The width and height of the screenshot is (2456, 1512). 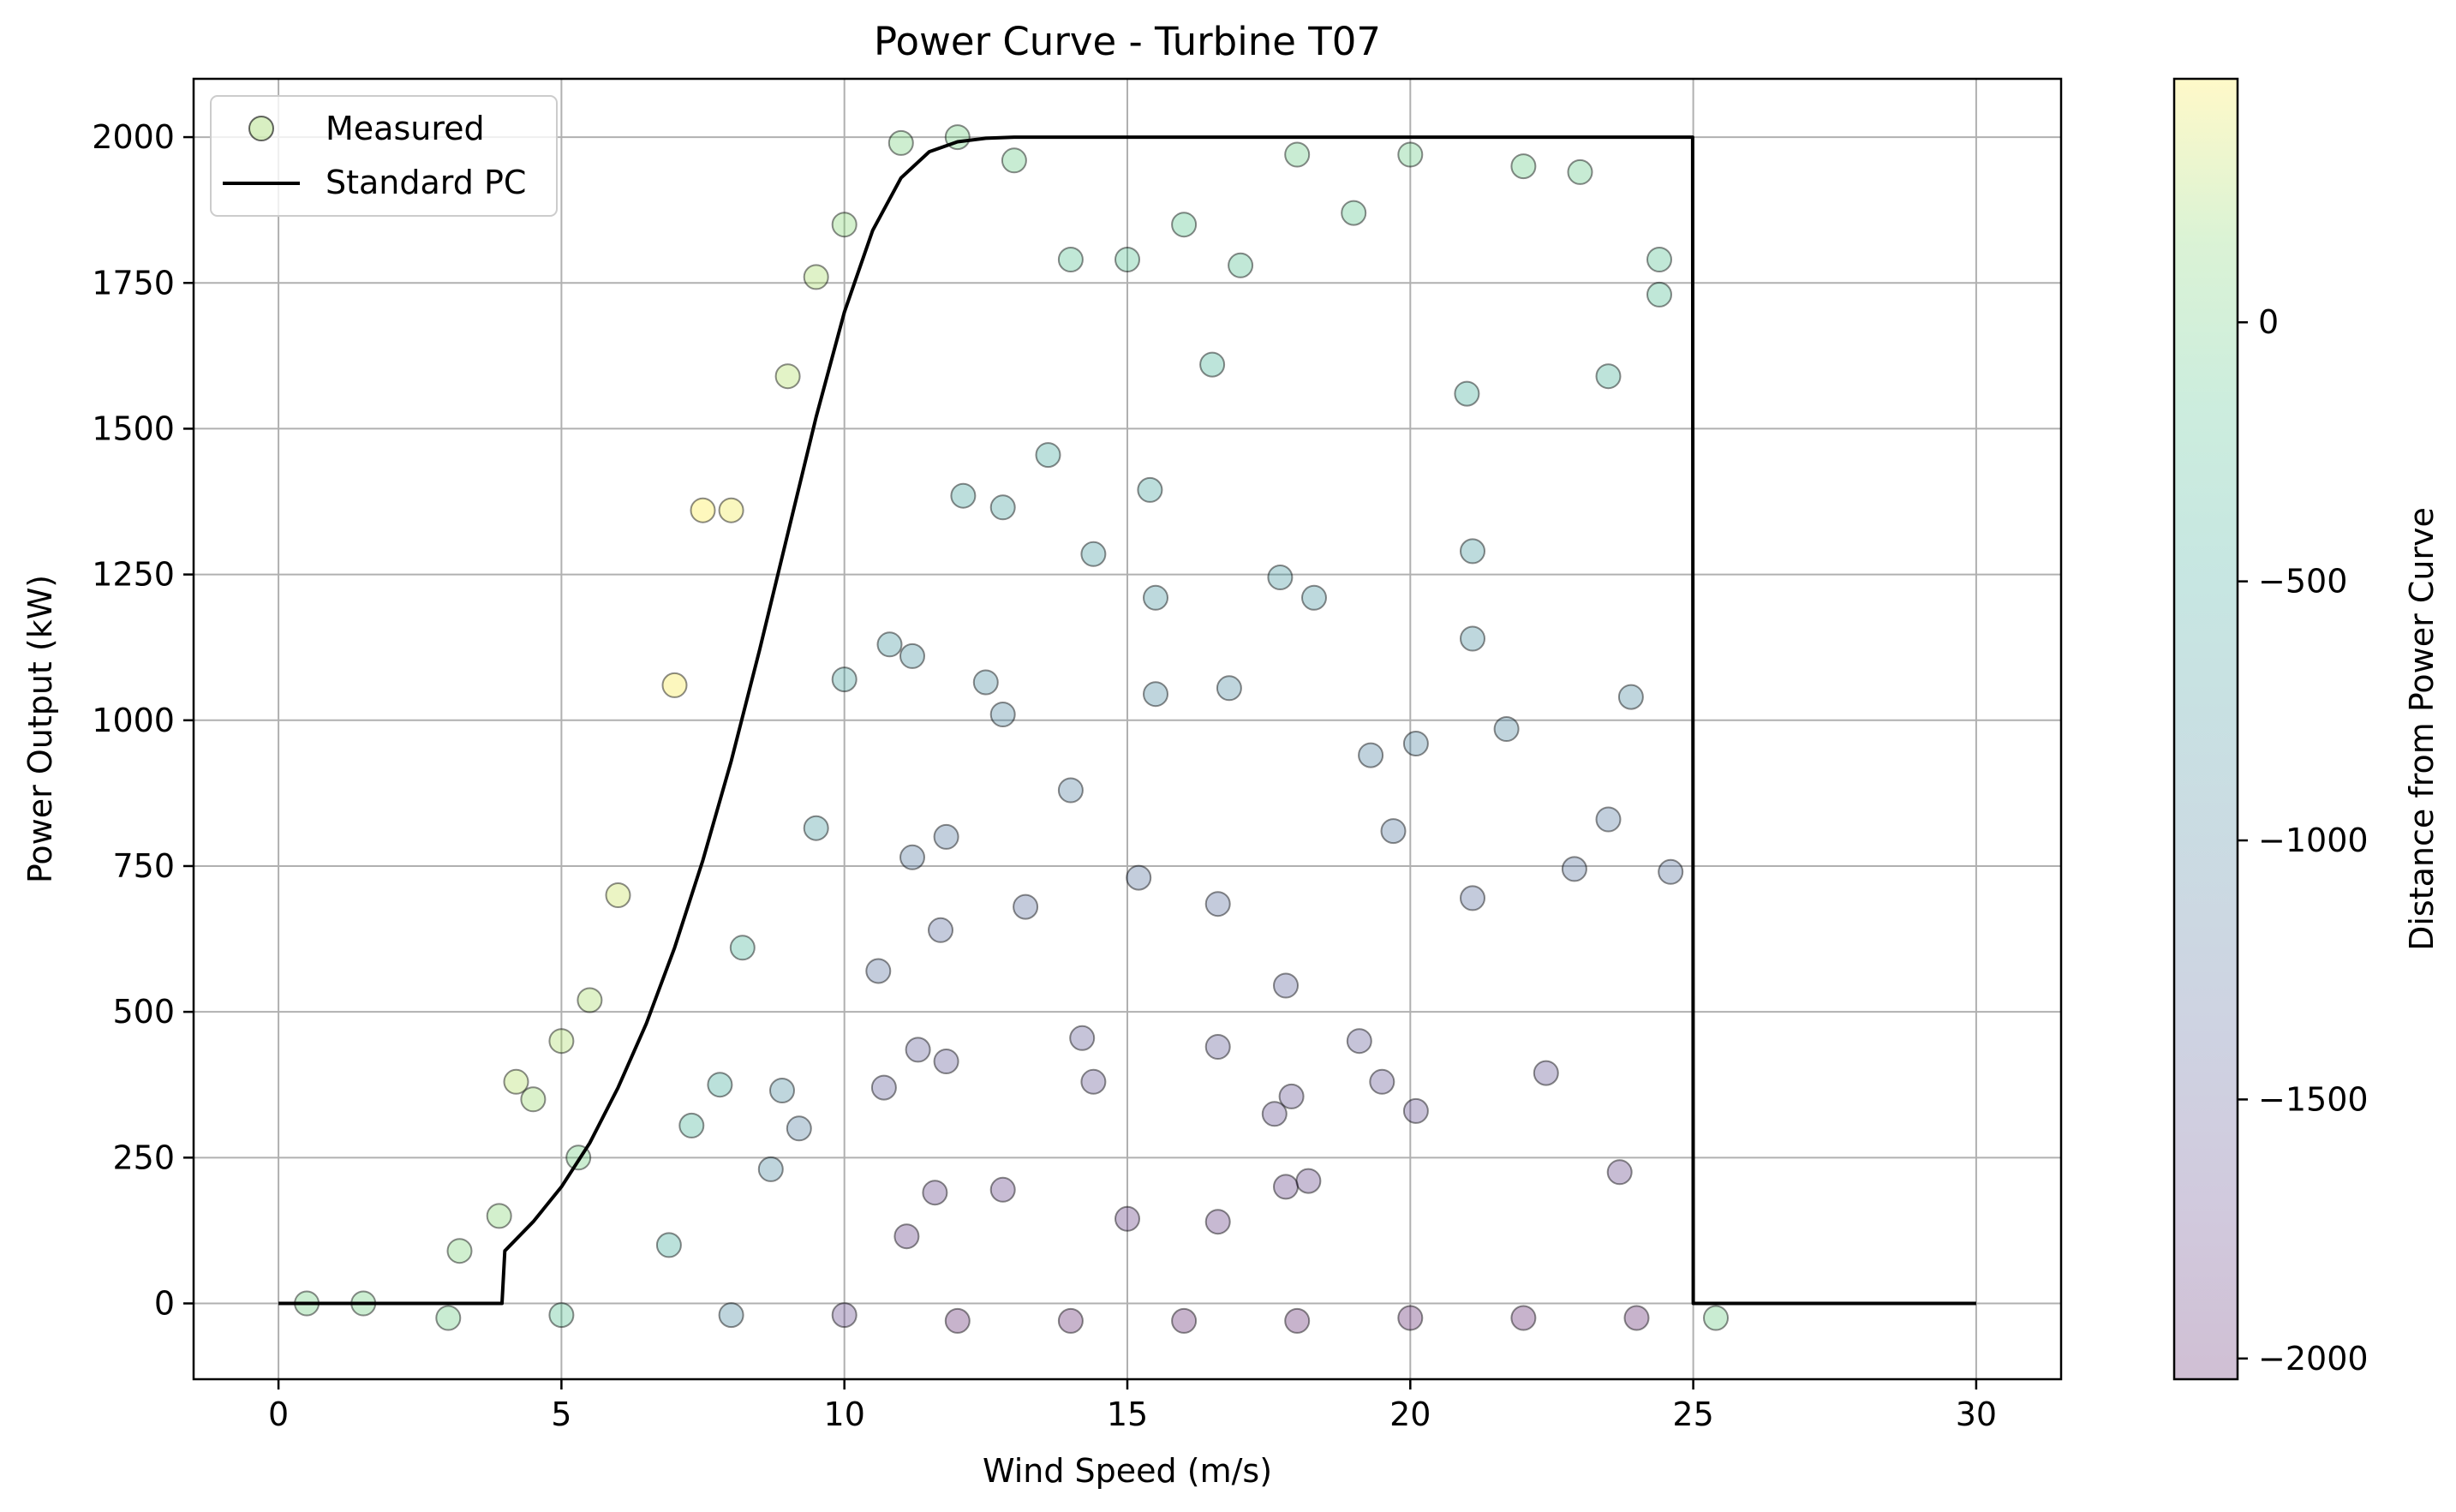 I want to click on chart-title: Power Curve - Turbine T07, so click(x=1127, y=42).